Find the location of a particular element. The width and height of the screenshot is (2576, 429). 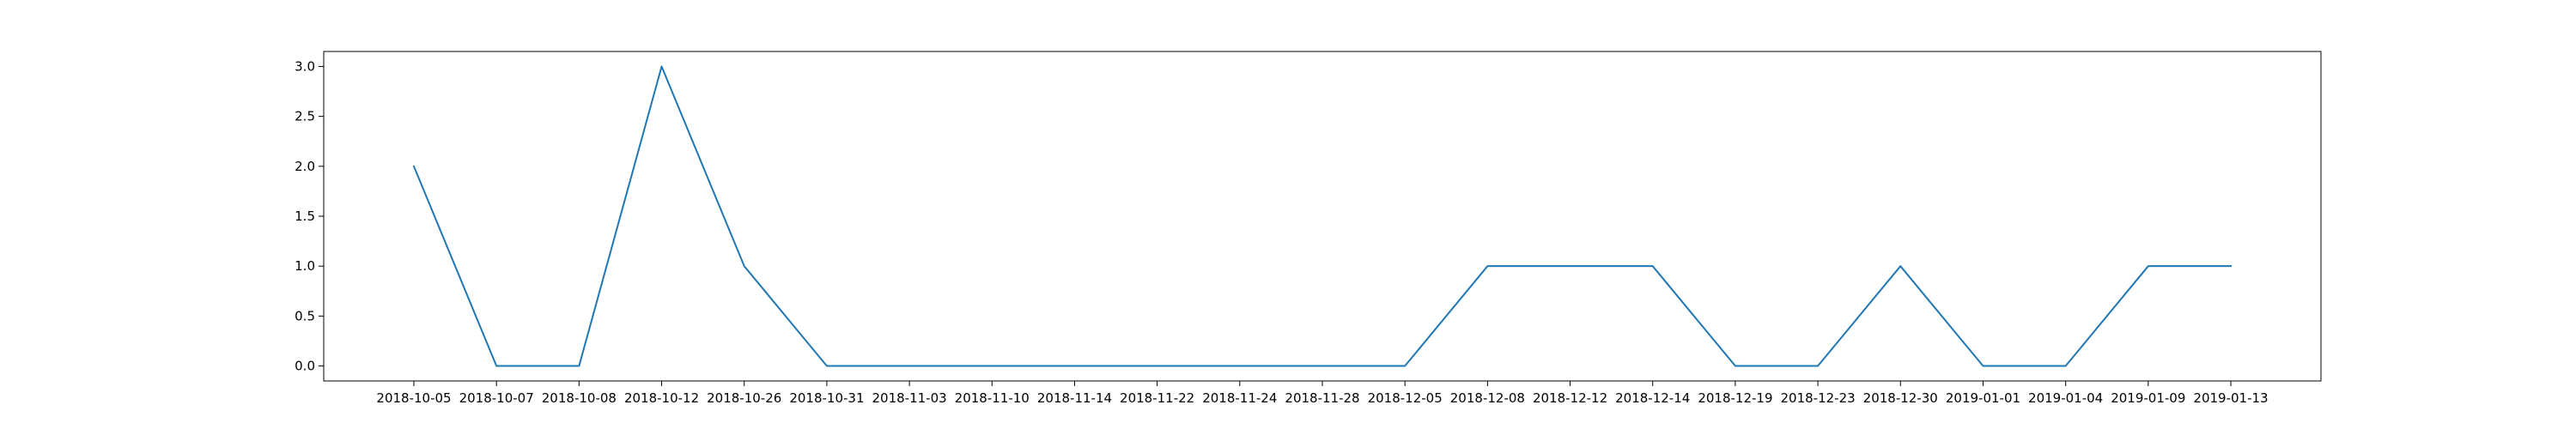

x-tick-label: 2018-11-10 is located at coordinates (992, 398).